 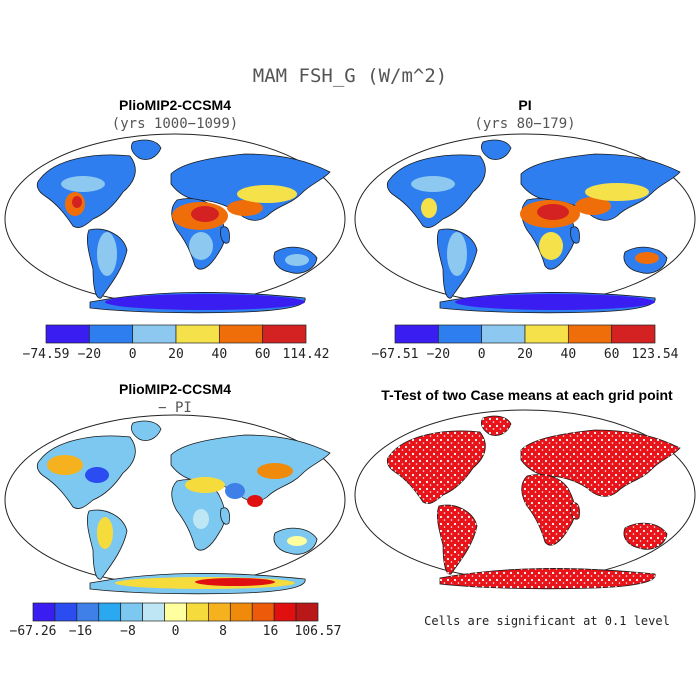 What do you see at coordinates (175, 124) in the screenshot?
I see `panel1-subtitle: (yrs 1000−1099)` at bounding box center [175, 124].